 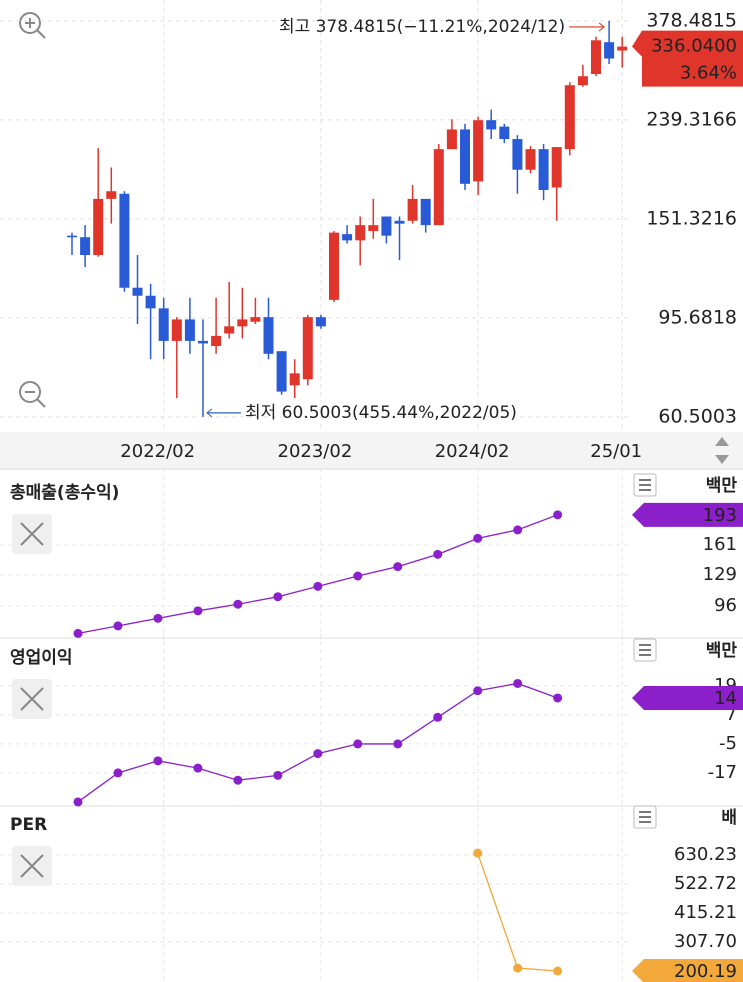 What do you see at coordinates (472, 451) in the screenshot?
I see `x-tick-label: 2024/02` at bounding box center [472, 451].